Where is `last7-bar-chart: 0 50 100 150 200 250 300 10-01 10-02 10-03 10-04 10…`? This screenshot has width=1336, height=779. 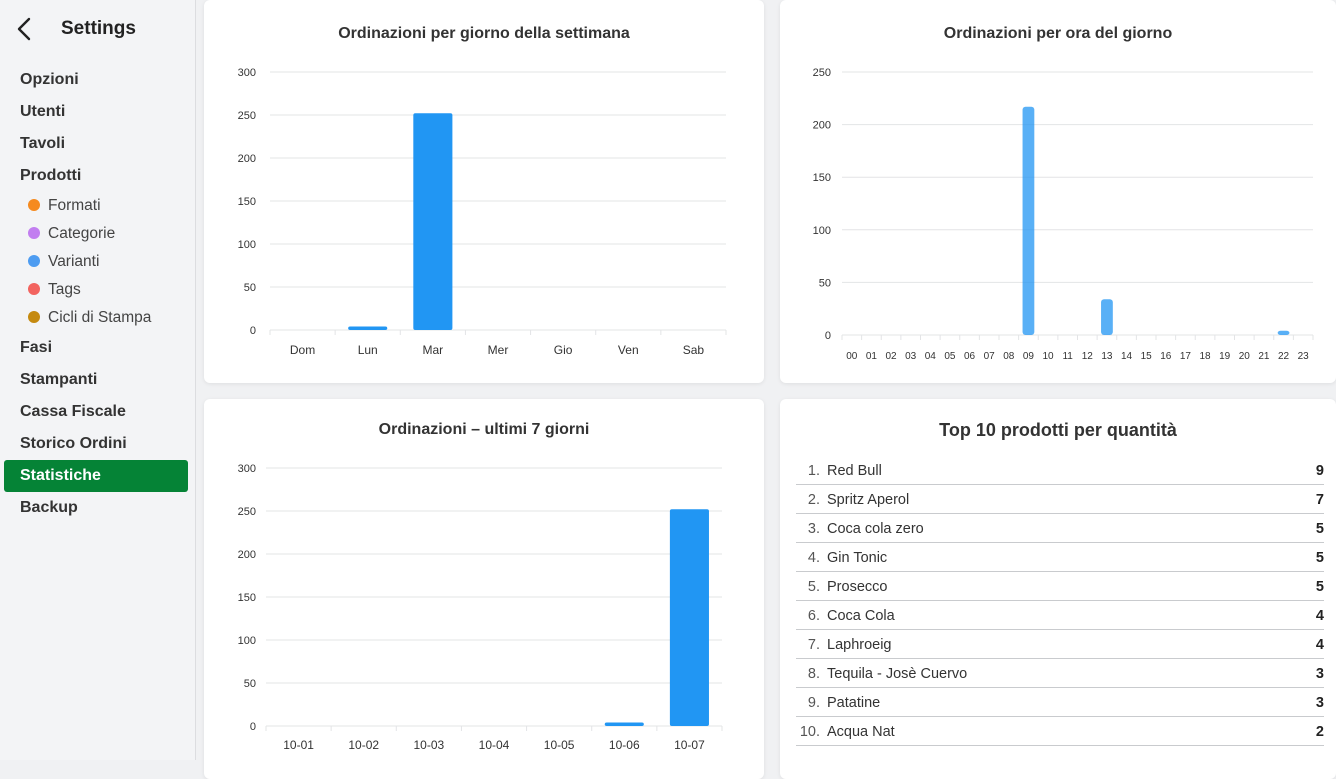 last7-bar-chart: 0 50 100 150 200 250 300 10-01 10-02 10-03 10-04 10… is located at coordinates (480, 607).